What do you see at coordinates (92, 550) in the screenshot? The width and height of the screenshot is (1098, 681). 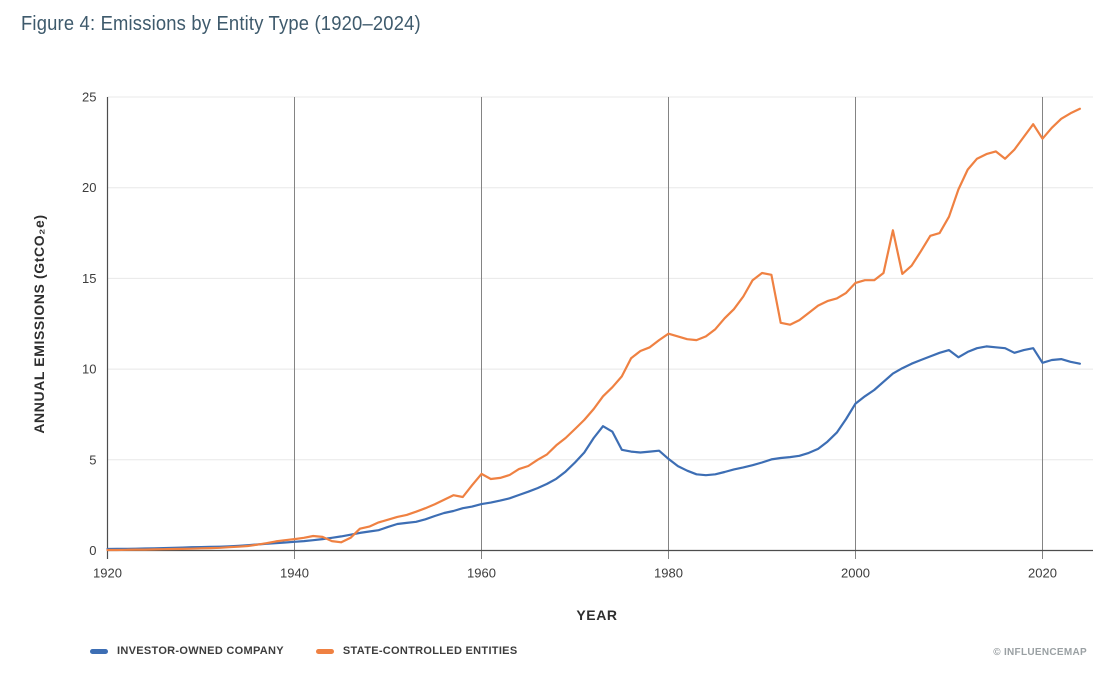 I see `y-tick-0: 0` at bounding box center [92, 550].